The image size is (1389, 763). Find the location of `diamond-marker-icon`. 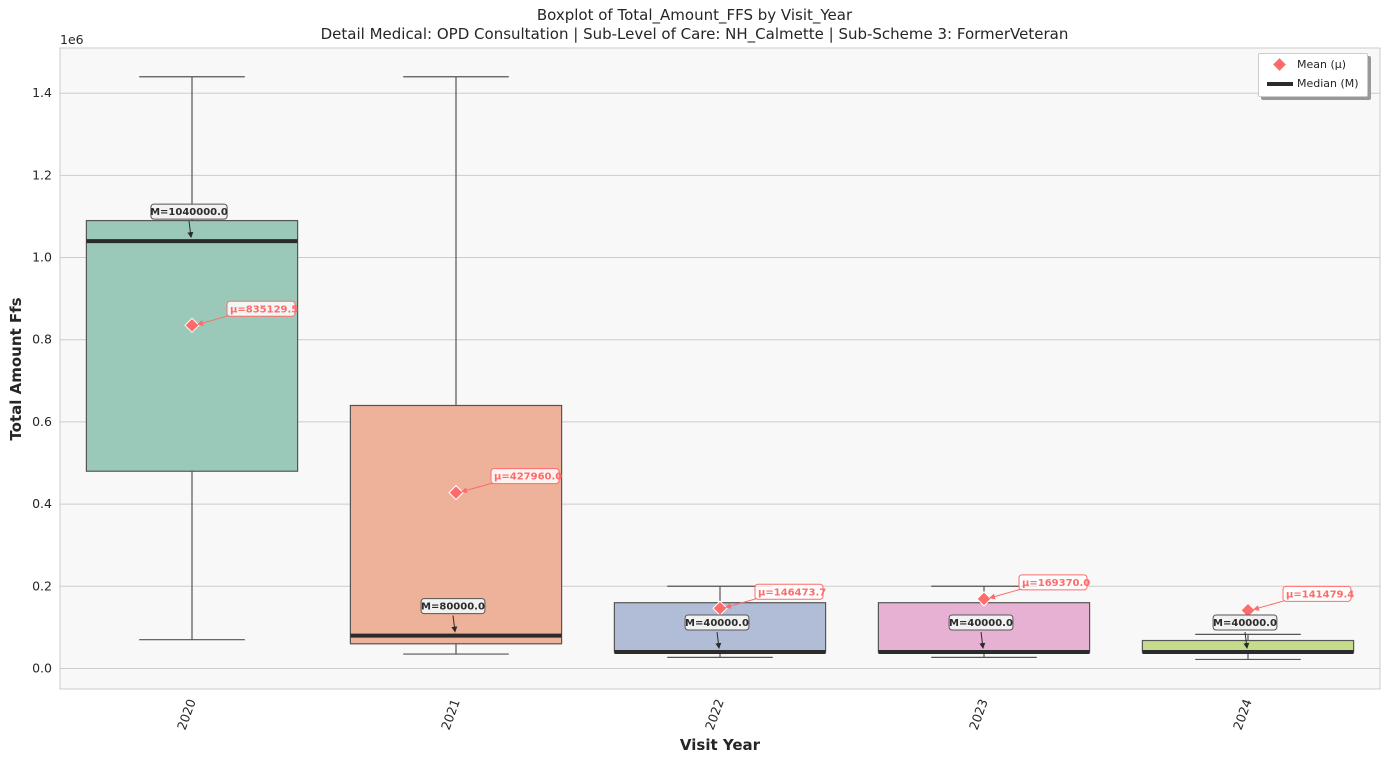

diamond-marker-icon is located at coordinates (1280, 65).